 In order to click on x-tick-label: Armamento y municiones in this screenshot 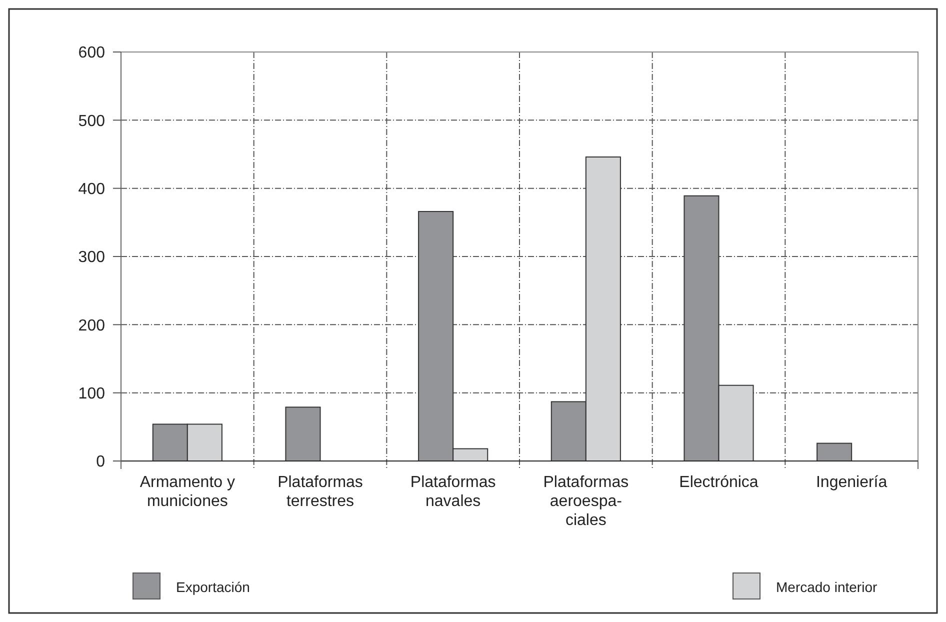, I will do `click(187, 492)`.